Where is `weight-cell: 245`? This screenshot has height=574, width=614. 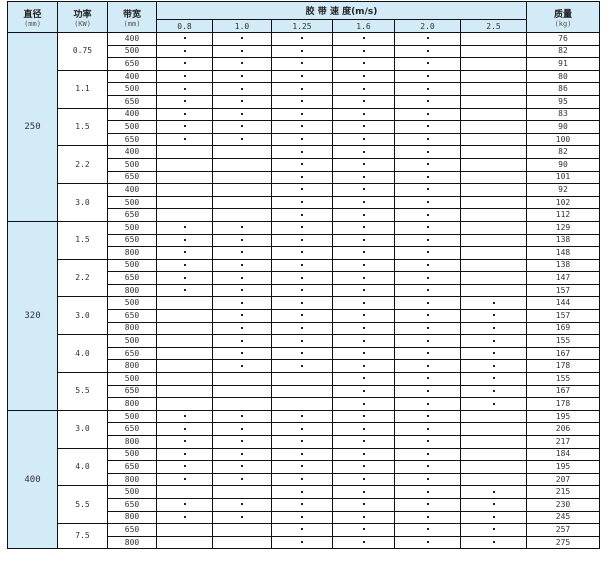
weight-cell: 245 is located at coordinates (563, 517).